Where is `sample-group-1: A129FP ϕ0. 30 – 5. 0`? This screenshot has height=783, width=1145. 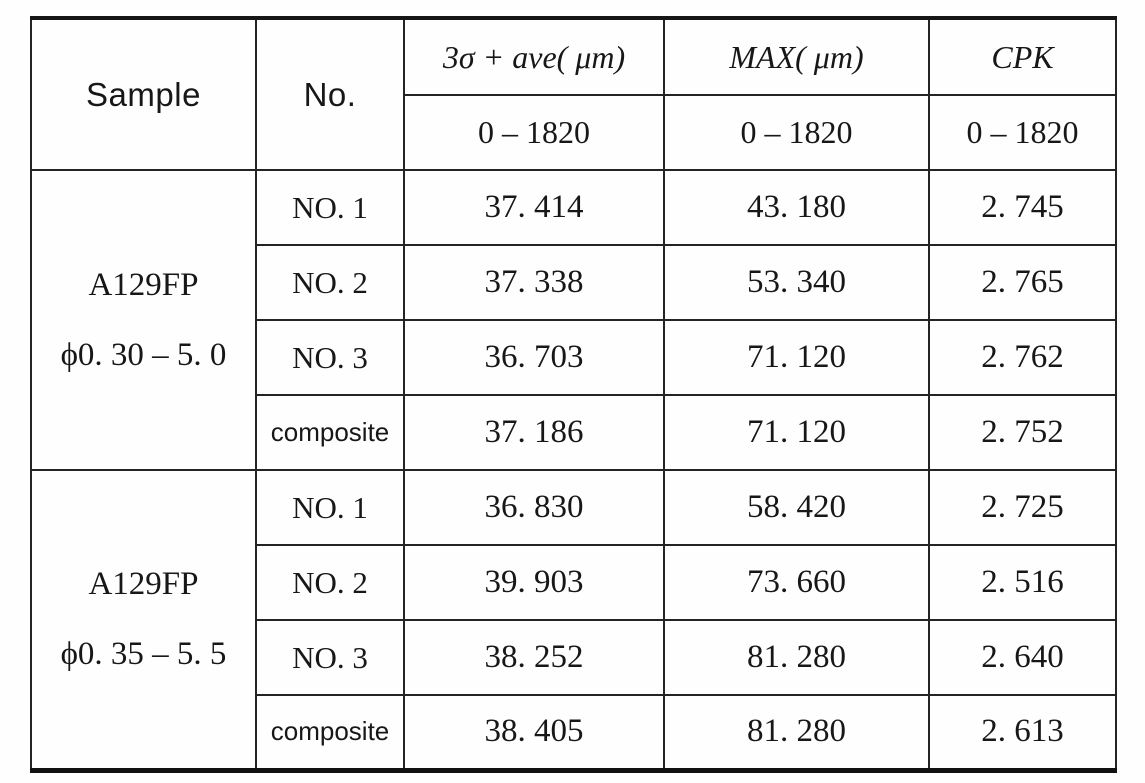 sample-group-1: A129FP ϕ0. 30 – 5. 0 is located at coordinates (143, 320).